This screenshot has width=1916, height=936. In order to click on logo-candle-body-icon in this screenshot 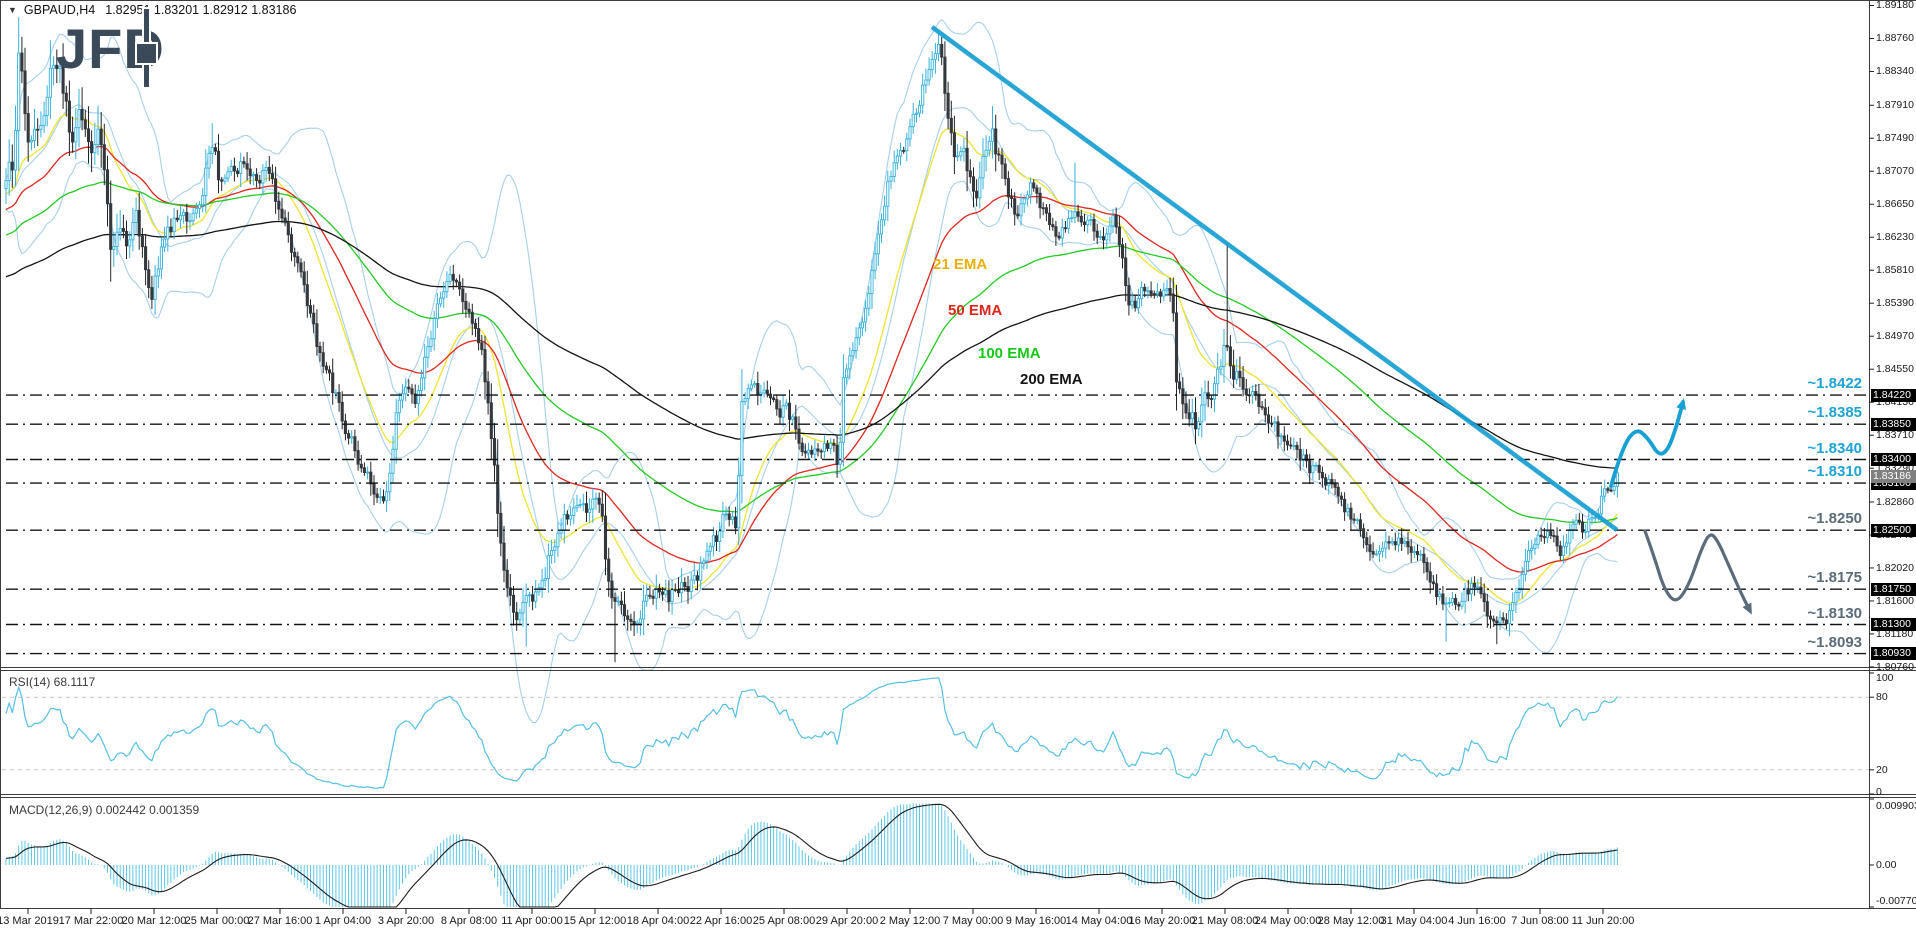, I will do `click(146, 53)`.